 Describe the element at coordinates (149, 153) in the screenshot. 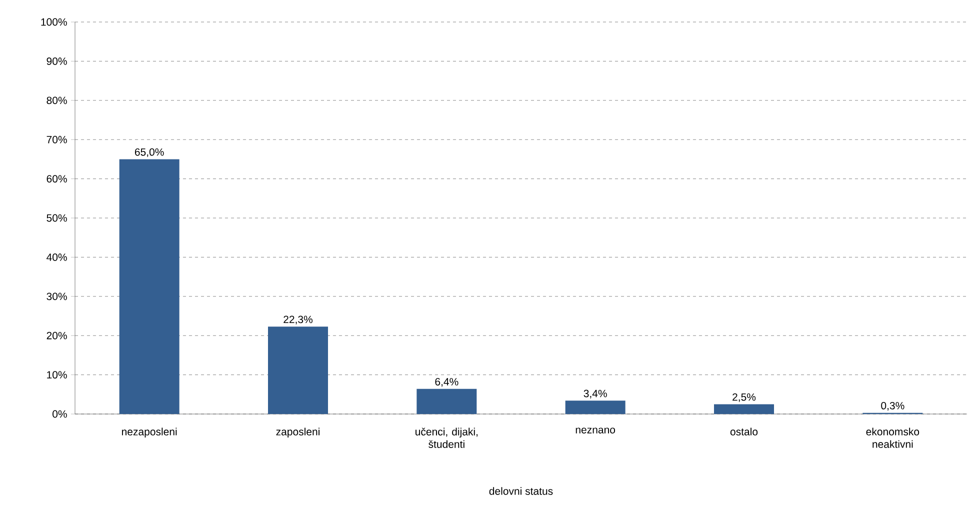

I see `data-label: 65,0%` at that location.